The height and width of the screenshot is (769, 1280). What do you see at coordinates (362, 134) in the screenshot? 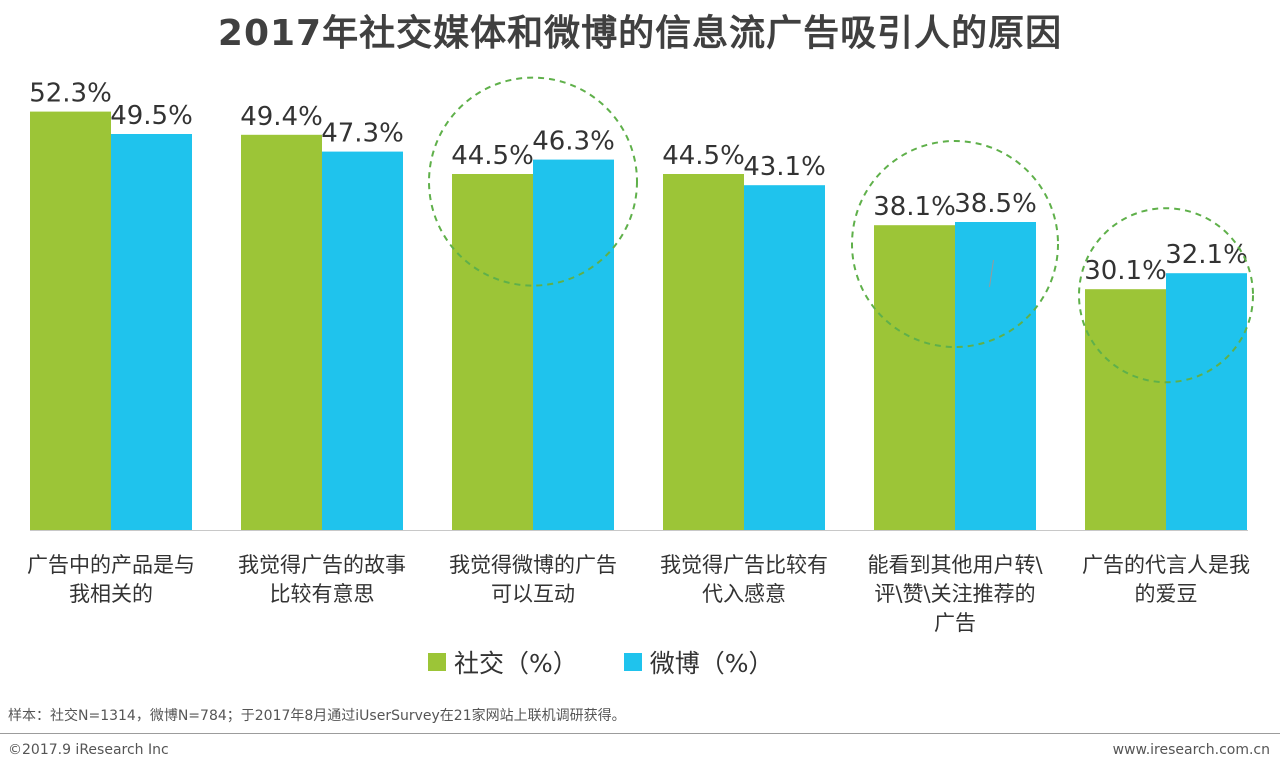
I see `data-label-weibo-1: 47.3%` at bounding box center [362, 134].